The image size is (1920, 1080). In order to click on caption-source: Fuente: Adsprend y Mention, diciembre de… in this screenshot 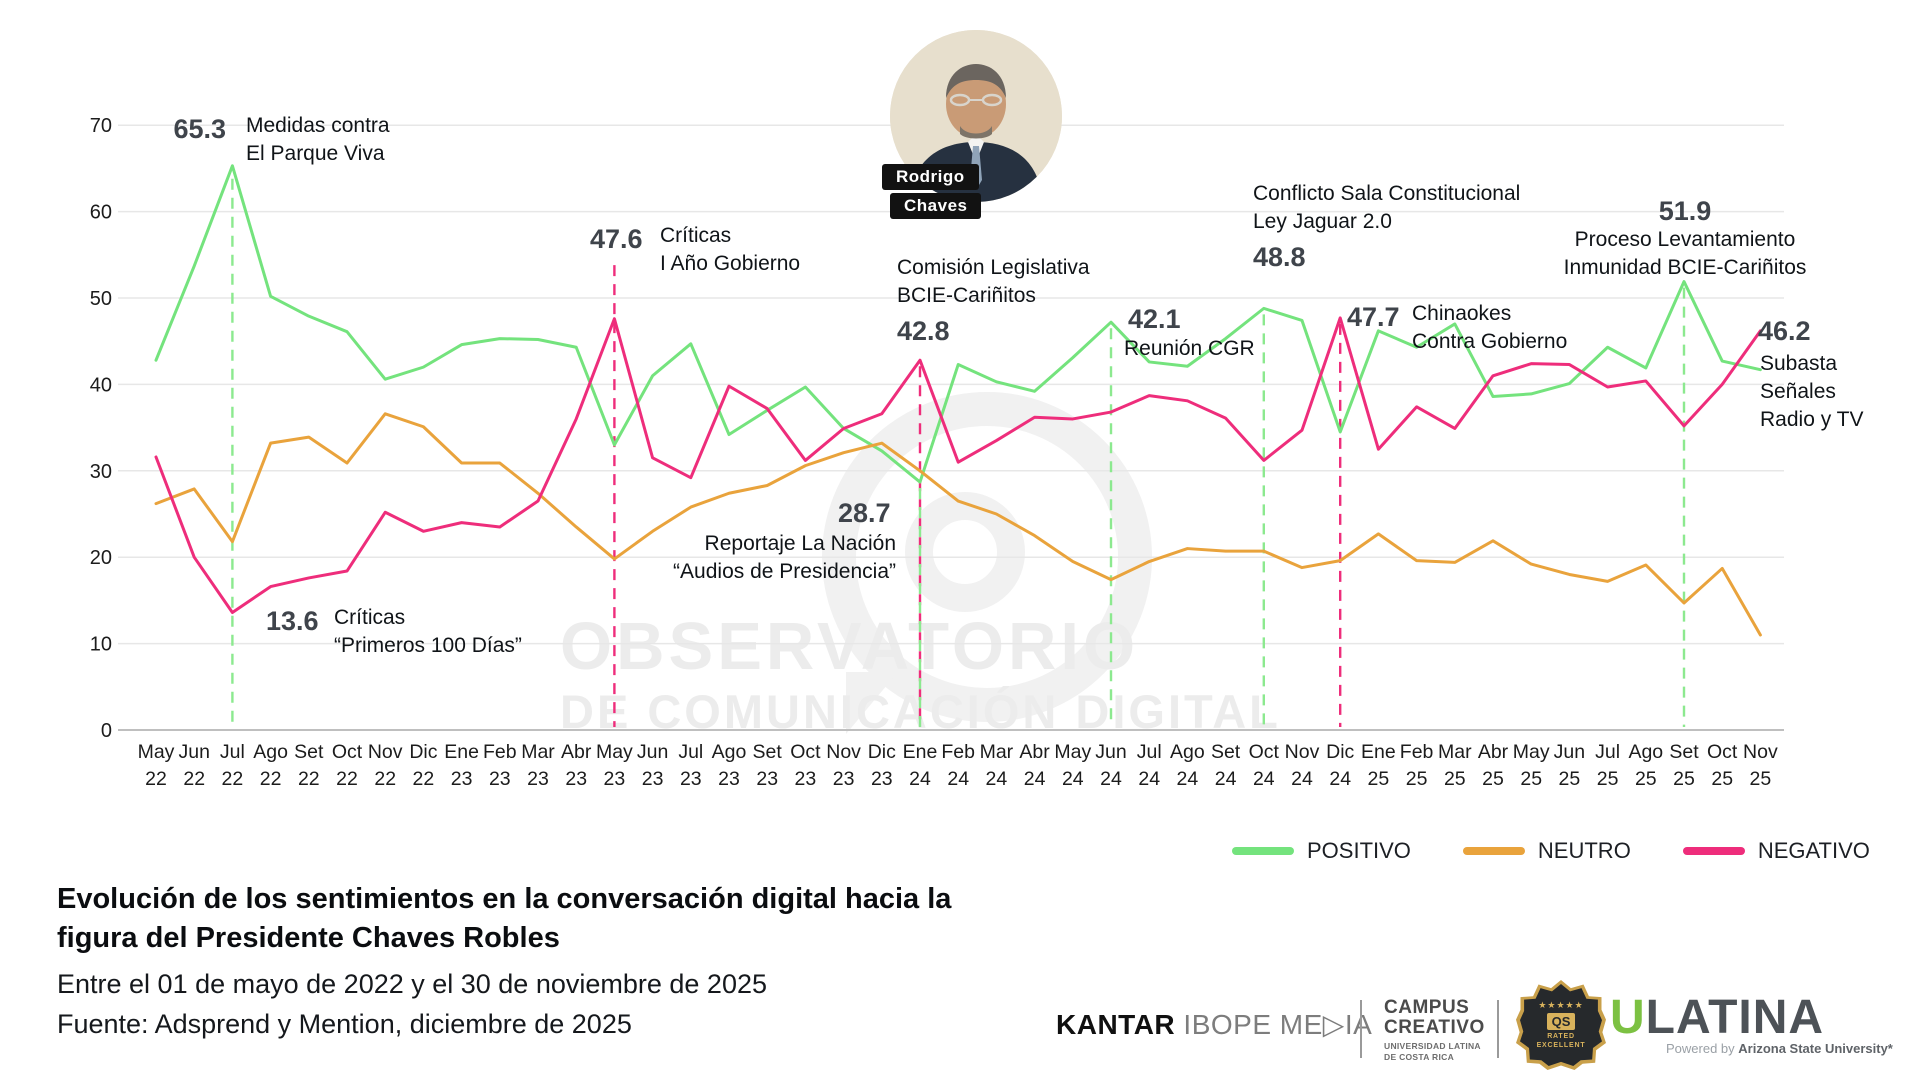, I will do `click(344, 1024)`.